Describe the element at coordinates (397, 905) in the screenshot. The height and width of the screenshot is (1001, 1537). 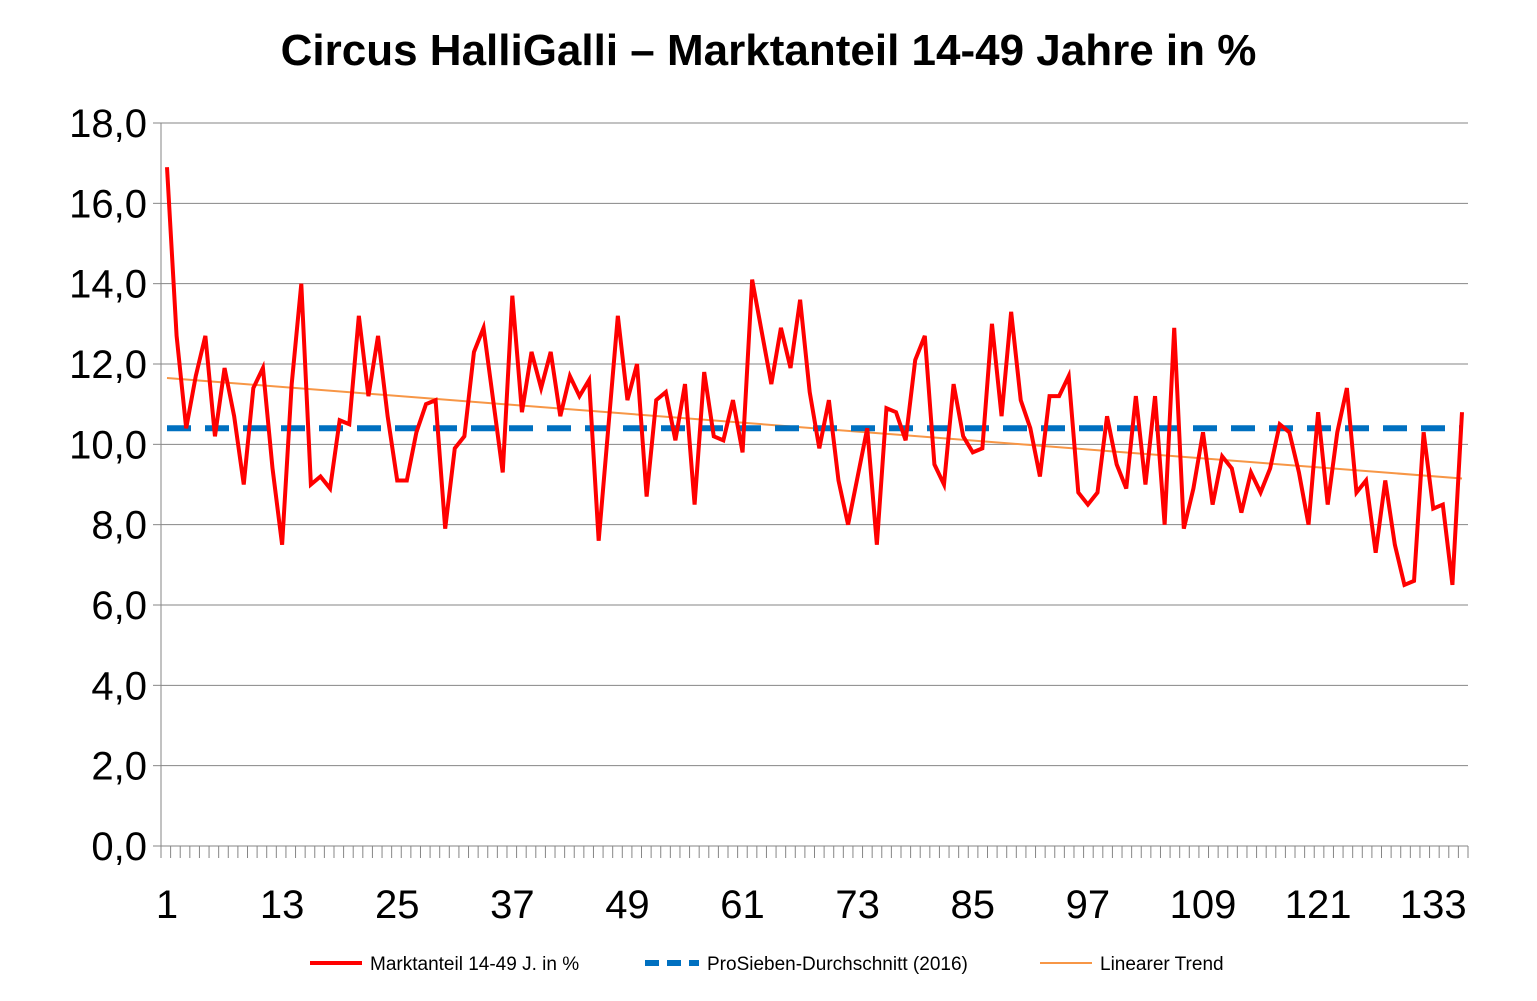
I see `x-tick-label: 25` at that location.